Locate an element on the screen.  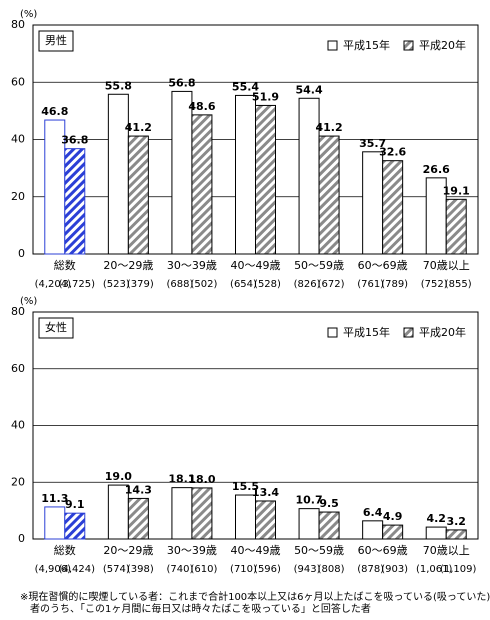
sample-size: (523) is located at coordinates (116, 284).